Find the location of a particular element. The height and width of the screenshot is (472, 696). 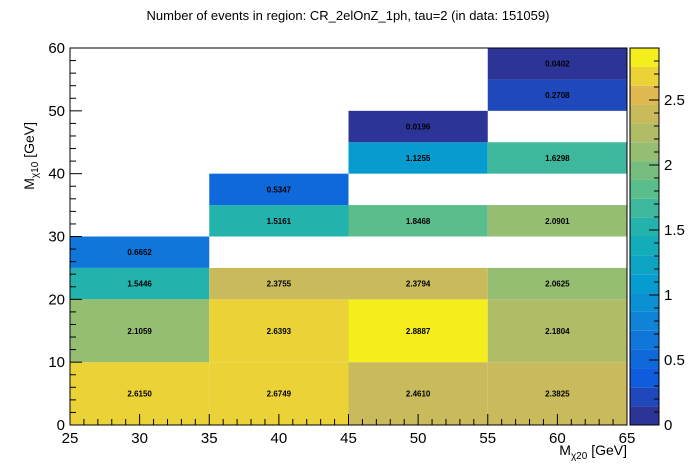

colorbar-tick-label: 1.5 is located at coordinates (674, 230).